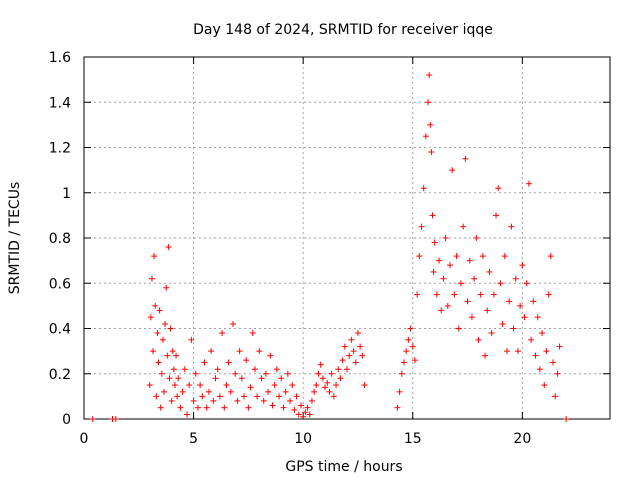  What do you see at coordinates (66, 194) in the screenshot?
I see `y-tick-label: 1` at bounding box center [66, 194].